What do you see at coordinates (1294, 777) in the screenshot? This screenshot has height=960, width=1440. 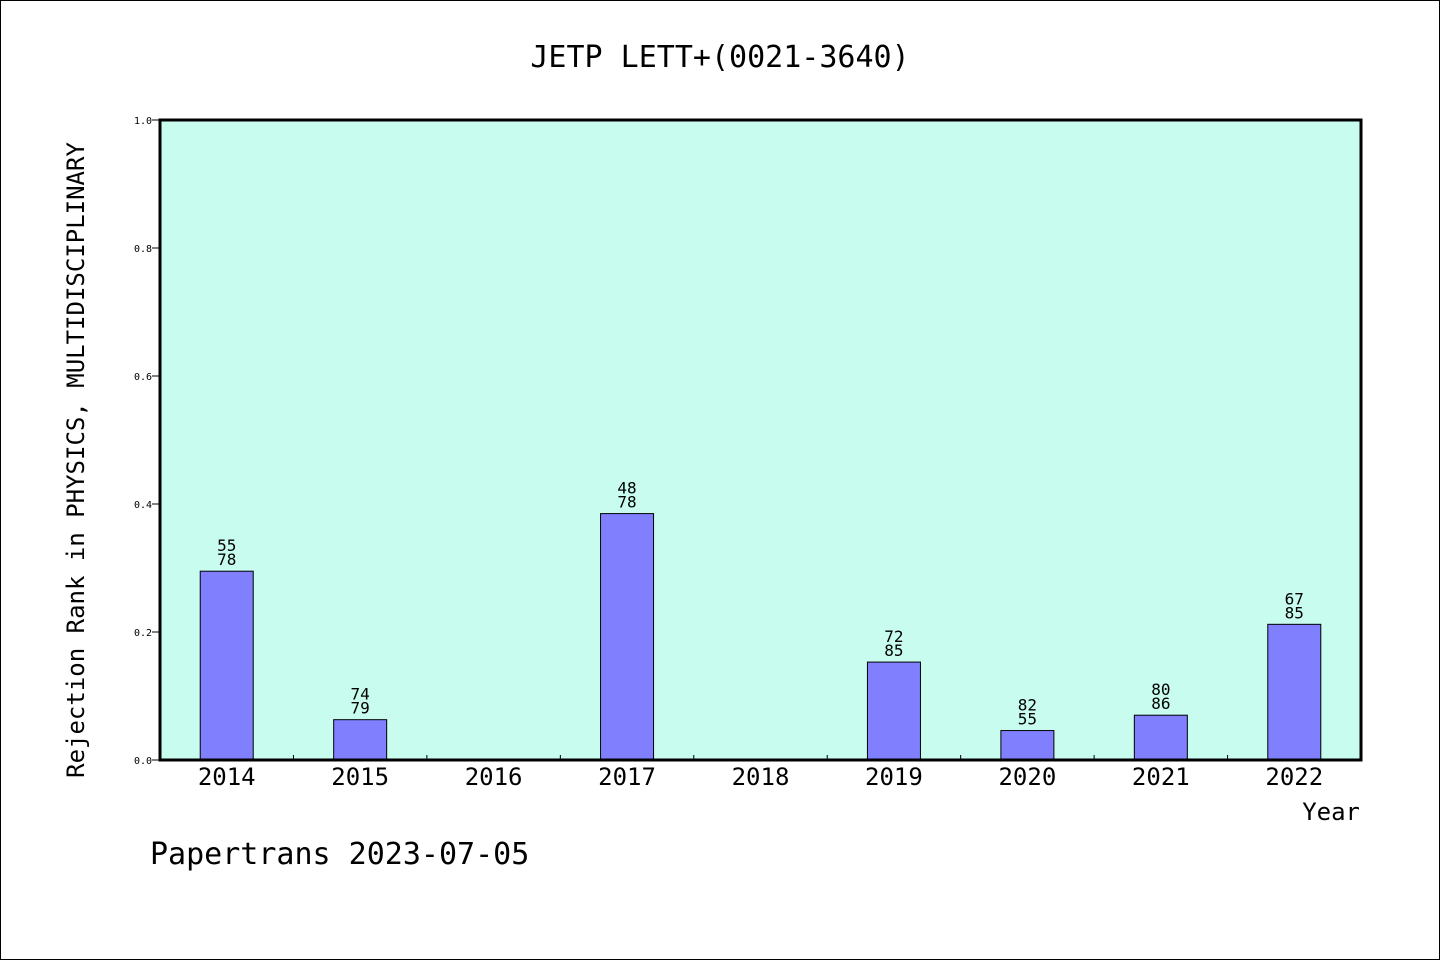 I see `x-tick-label-2022: 2022` at bounding box center [1294, 777].